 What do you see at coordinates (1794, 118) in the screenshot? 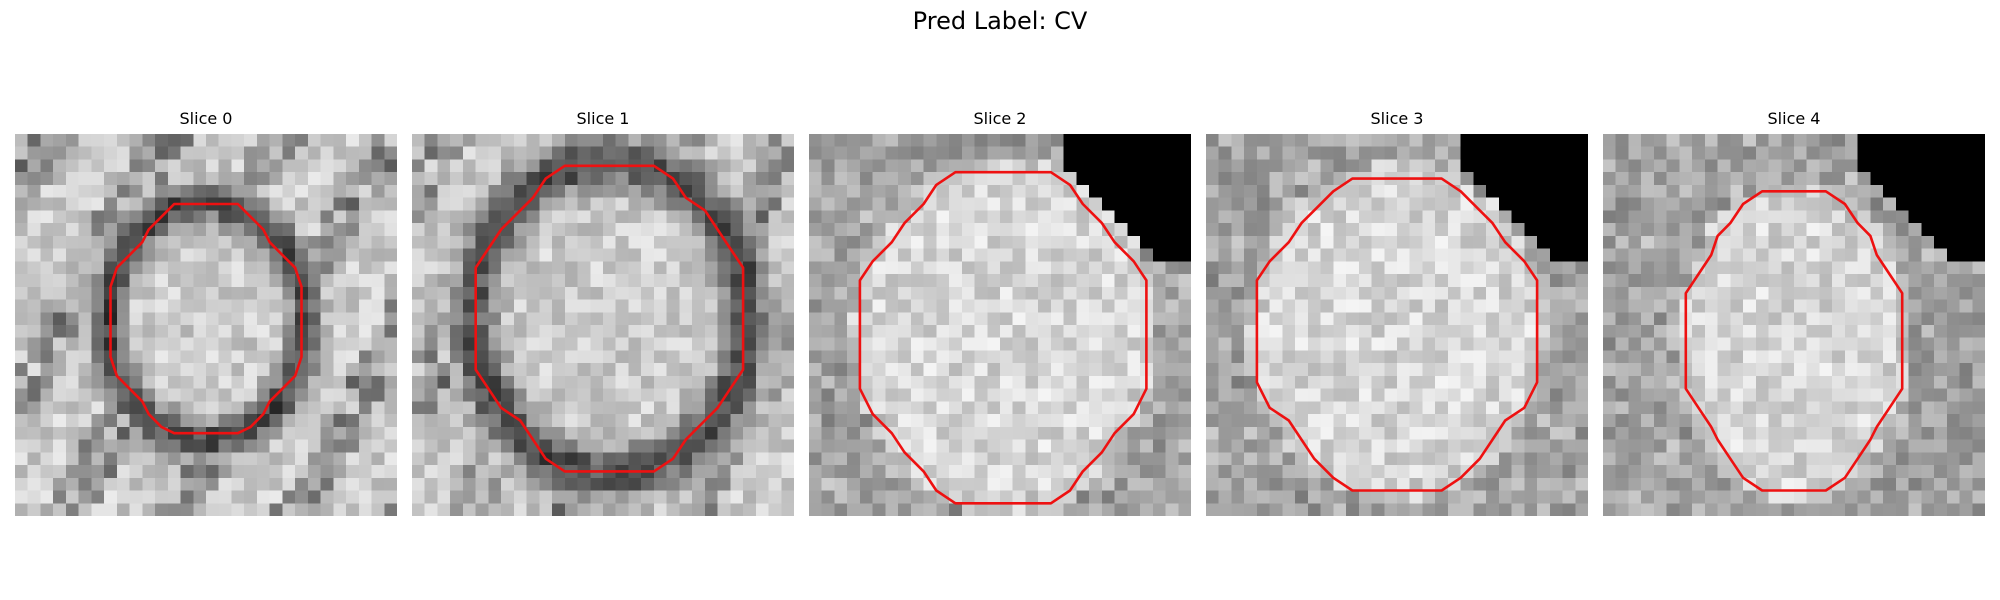
I see `slice-title: Slice 4` at bounding box center [1794, 118].